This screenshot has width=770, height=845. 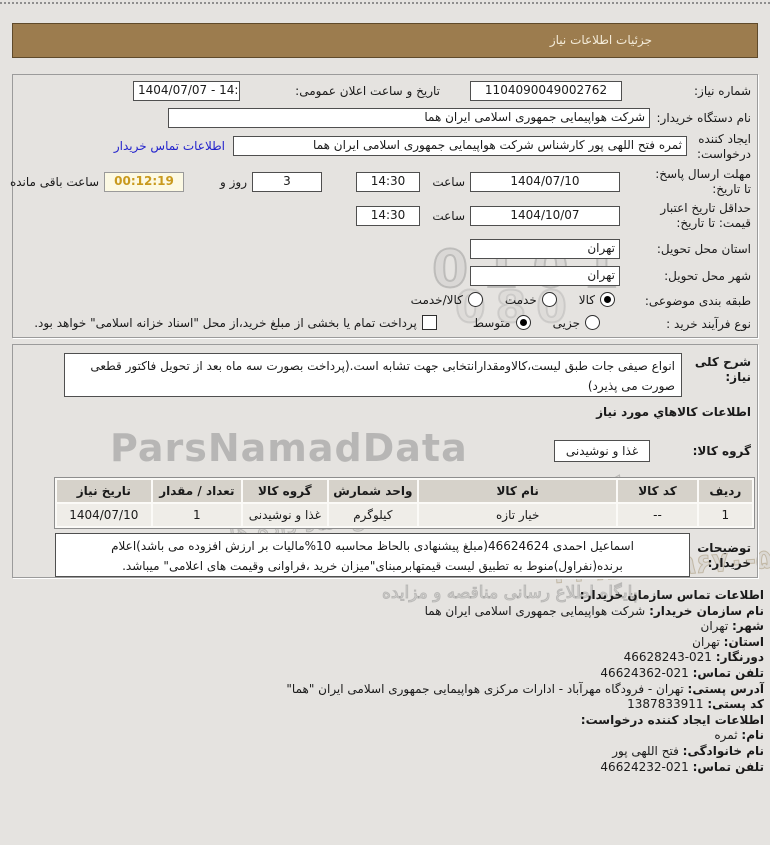 What do you see at coordinates (285, 515) in the screenshot?
I see `cell-goods-group: غذا و نوشیدنی` at bounding box center [285, 515].